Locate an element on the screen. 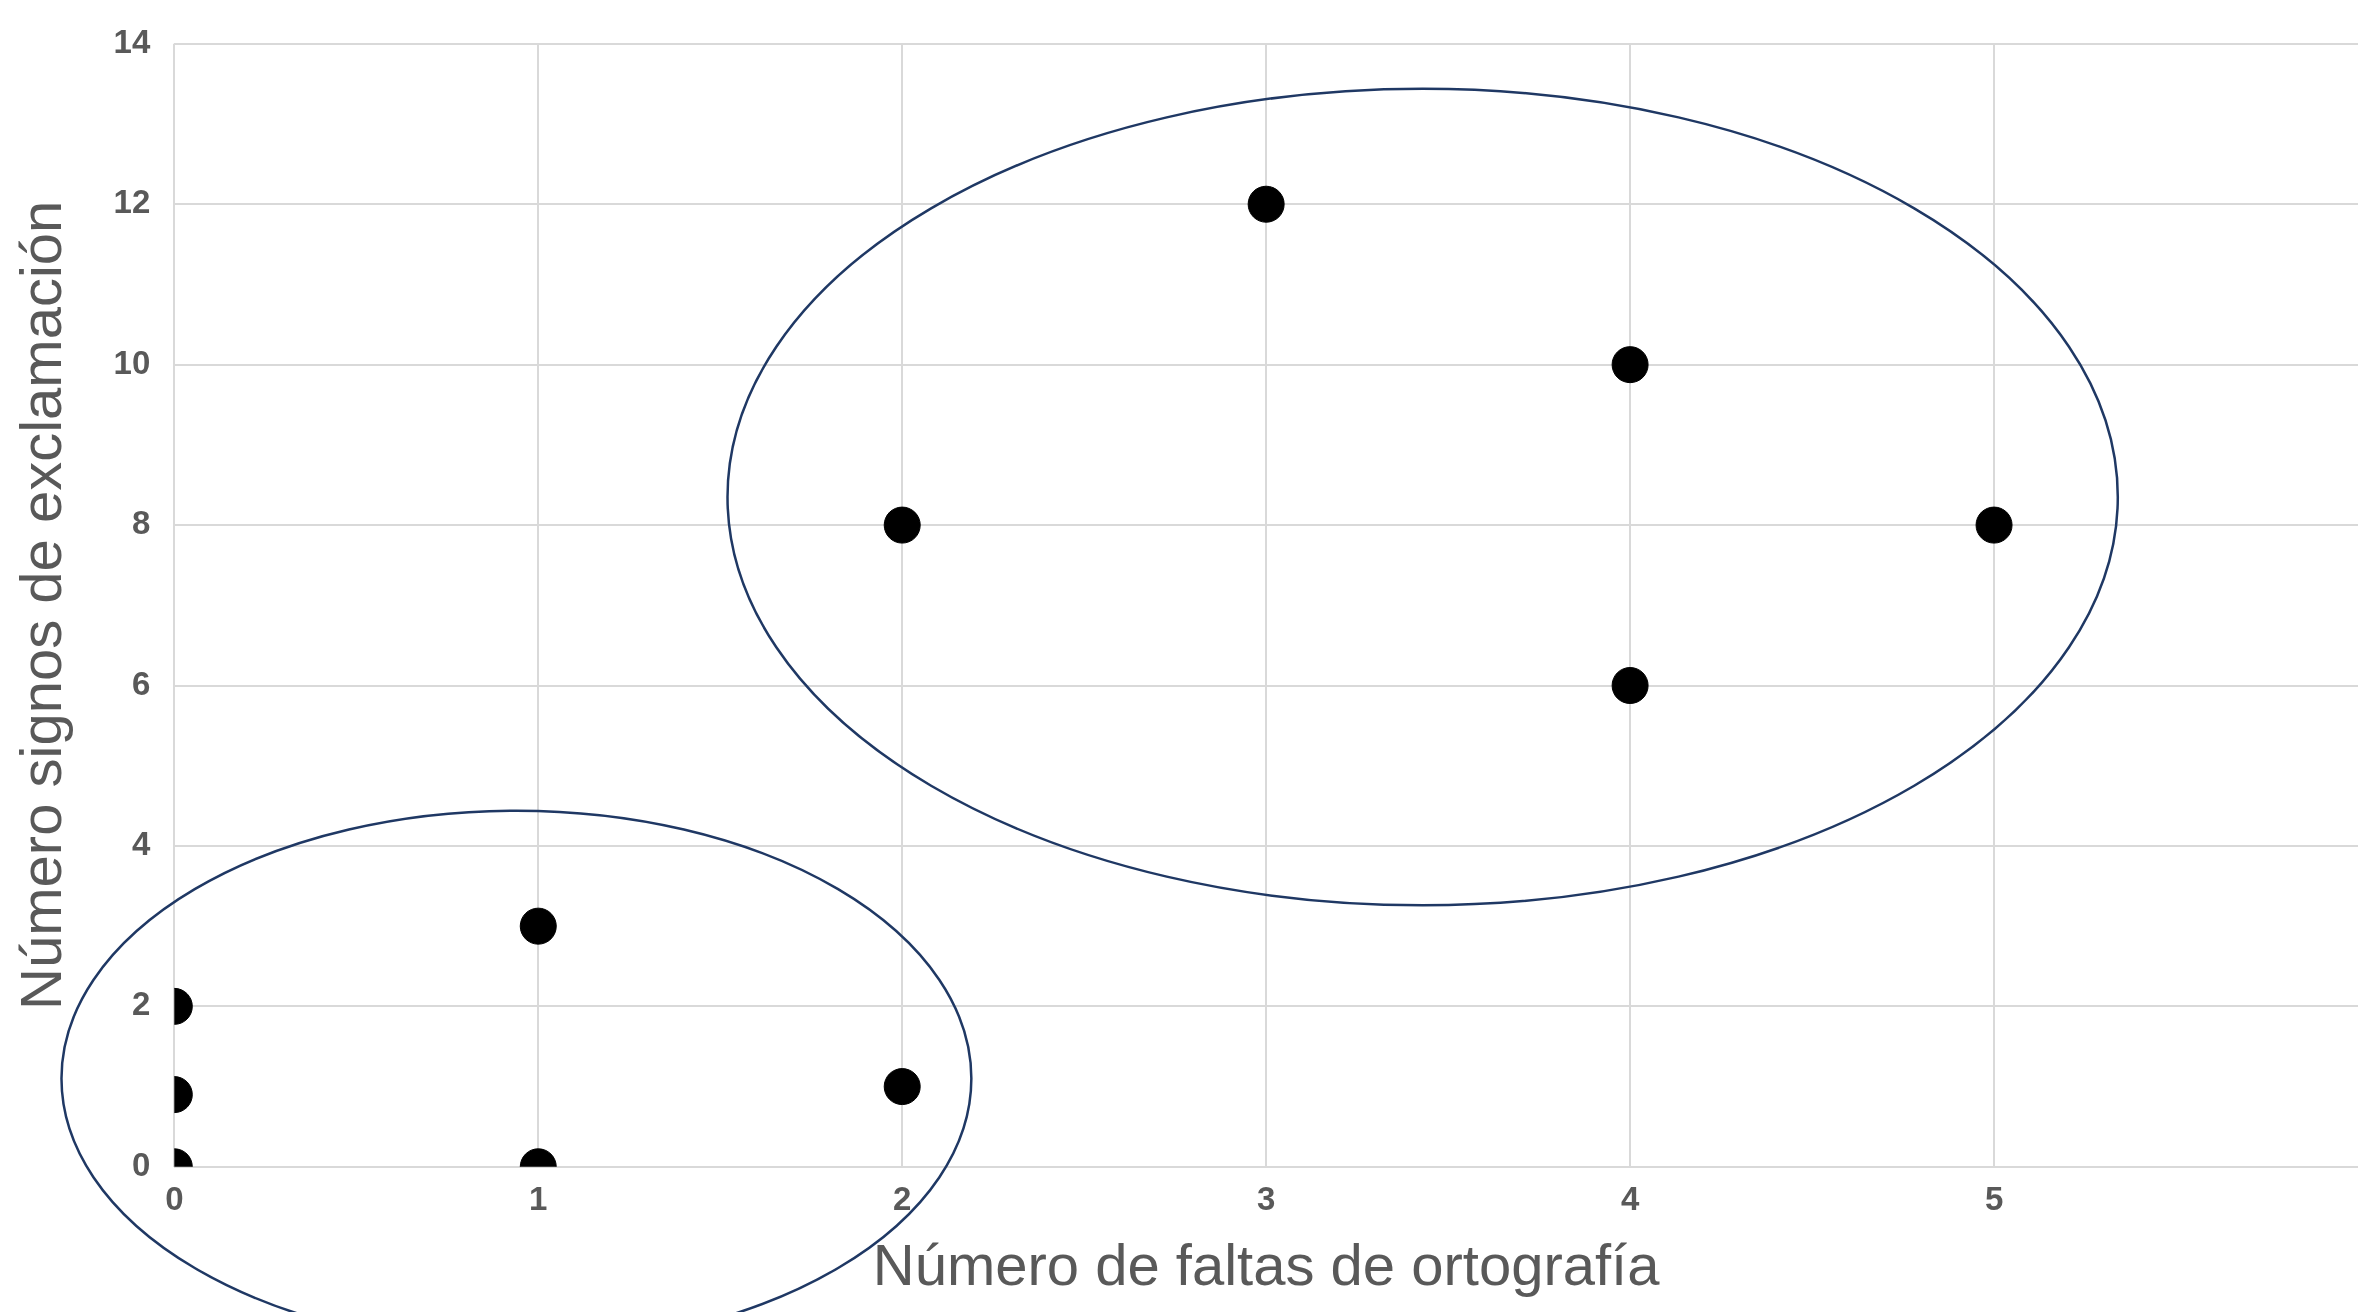 The width and height of the screenshot is (2377, 1312). x-tick-label: 2 is located at coordinates (902, 1198).